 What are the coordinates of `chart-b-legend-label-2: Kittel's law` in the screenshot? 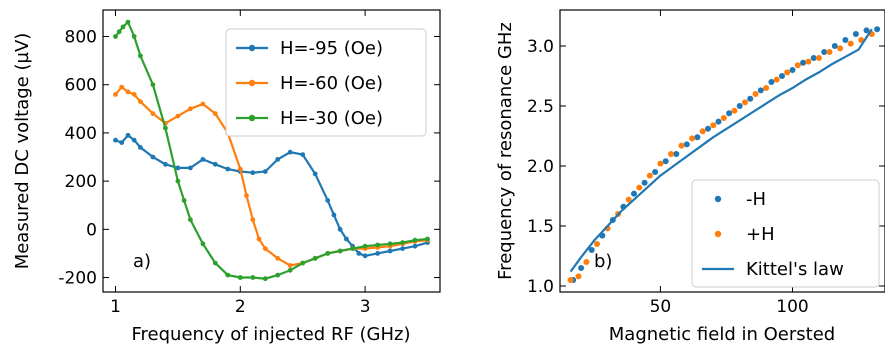 It's located at (795, 269).